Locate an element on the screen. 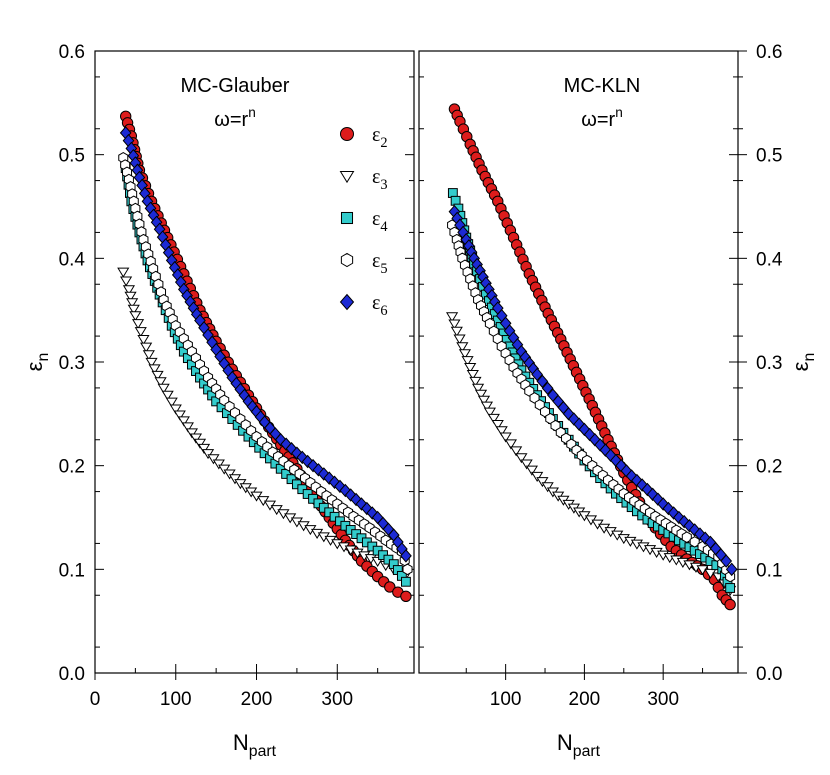  legend-label: ε3 is located at coordinates (380, 179).